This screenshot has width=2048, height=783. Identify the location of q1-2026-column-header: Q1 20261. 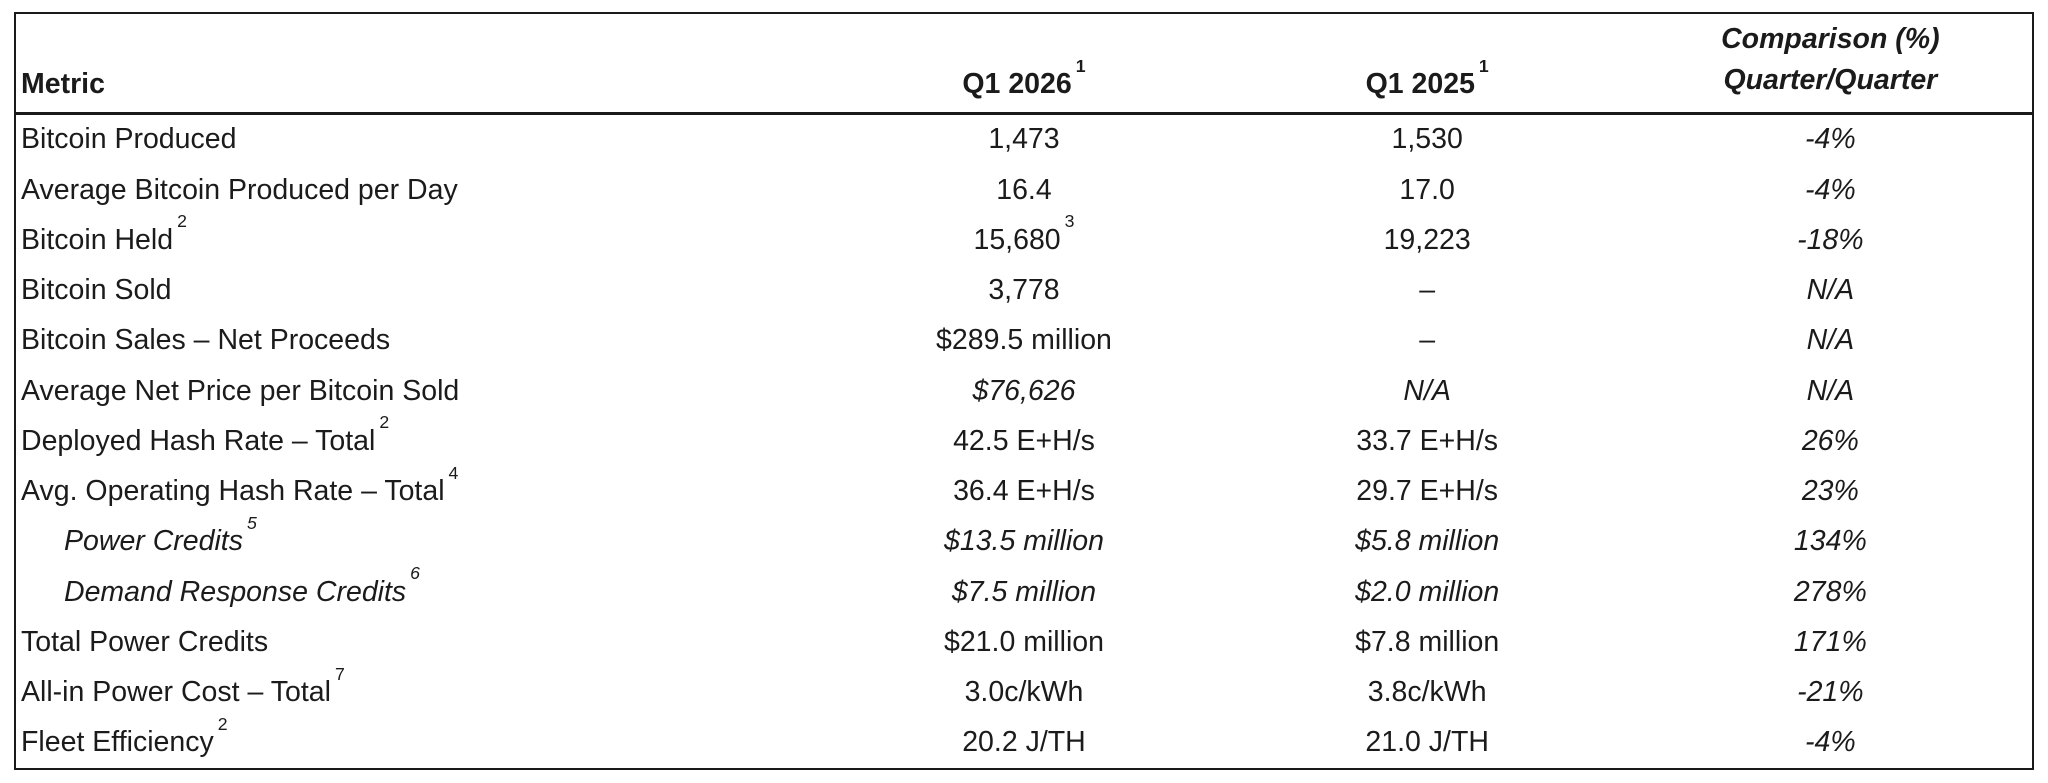
(1023, 63).